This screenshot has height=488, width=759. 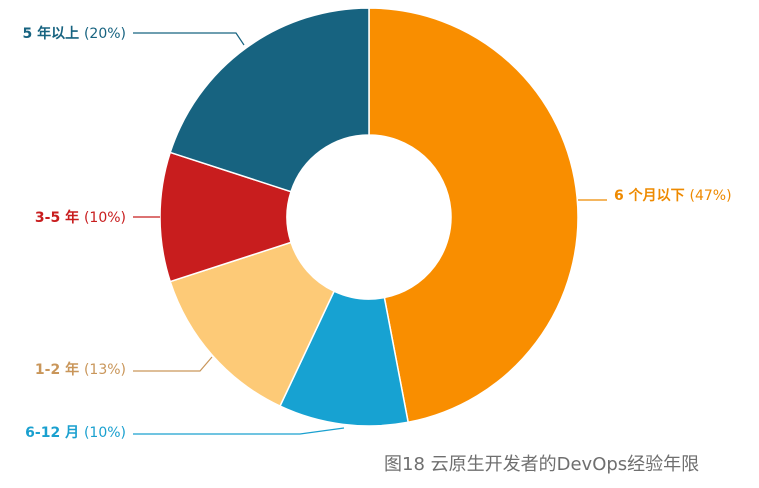 I want to click on slice-label-1: 6 个月以下 (47%), so click(x=673, y=195).